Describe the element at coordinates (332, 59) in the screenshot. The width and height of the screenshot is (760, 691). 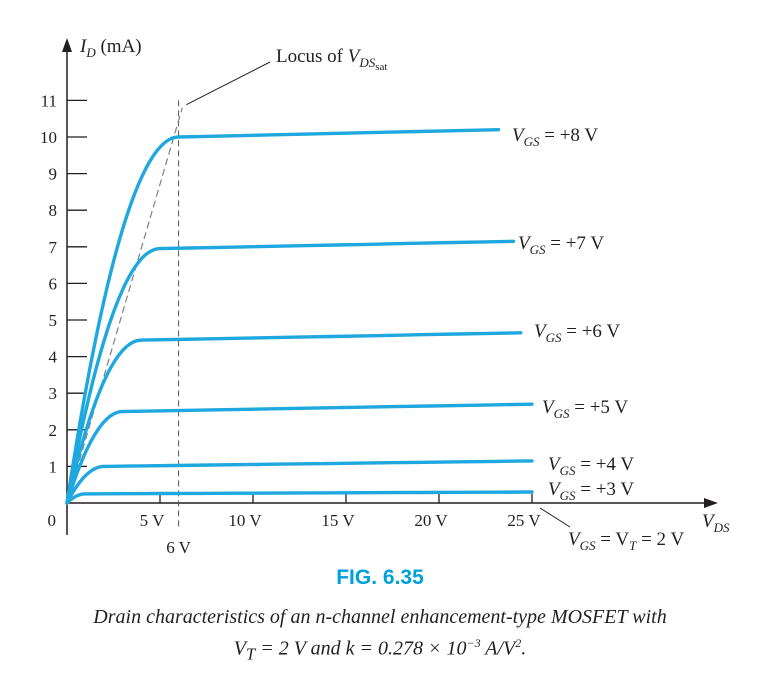
I see `locus-label: Locus of VDSsat` at that location.